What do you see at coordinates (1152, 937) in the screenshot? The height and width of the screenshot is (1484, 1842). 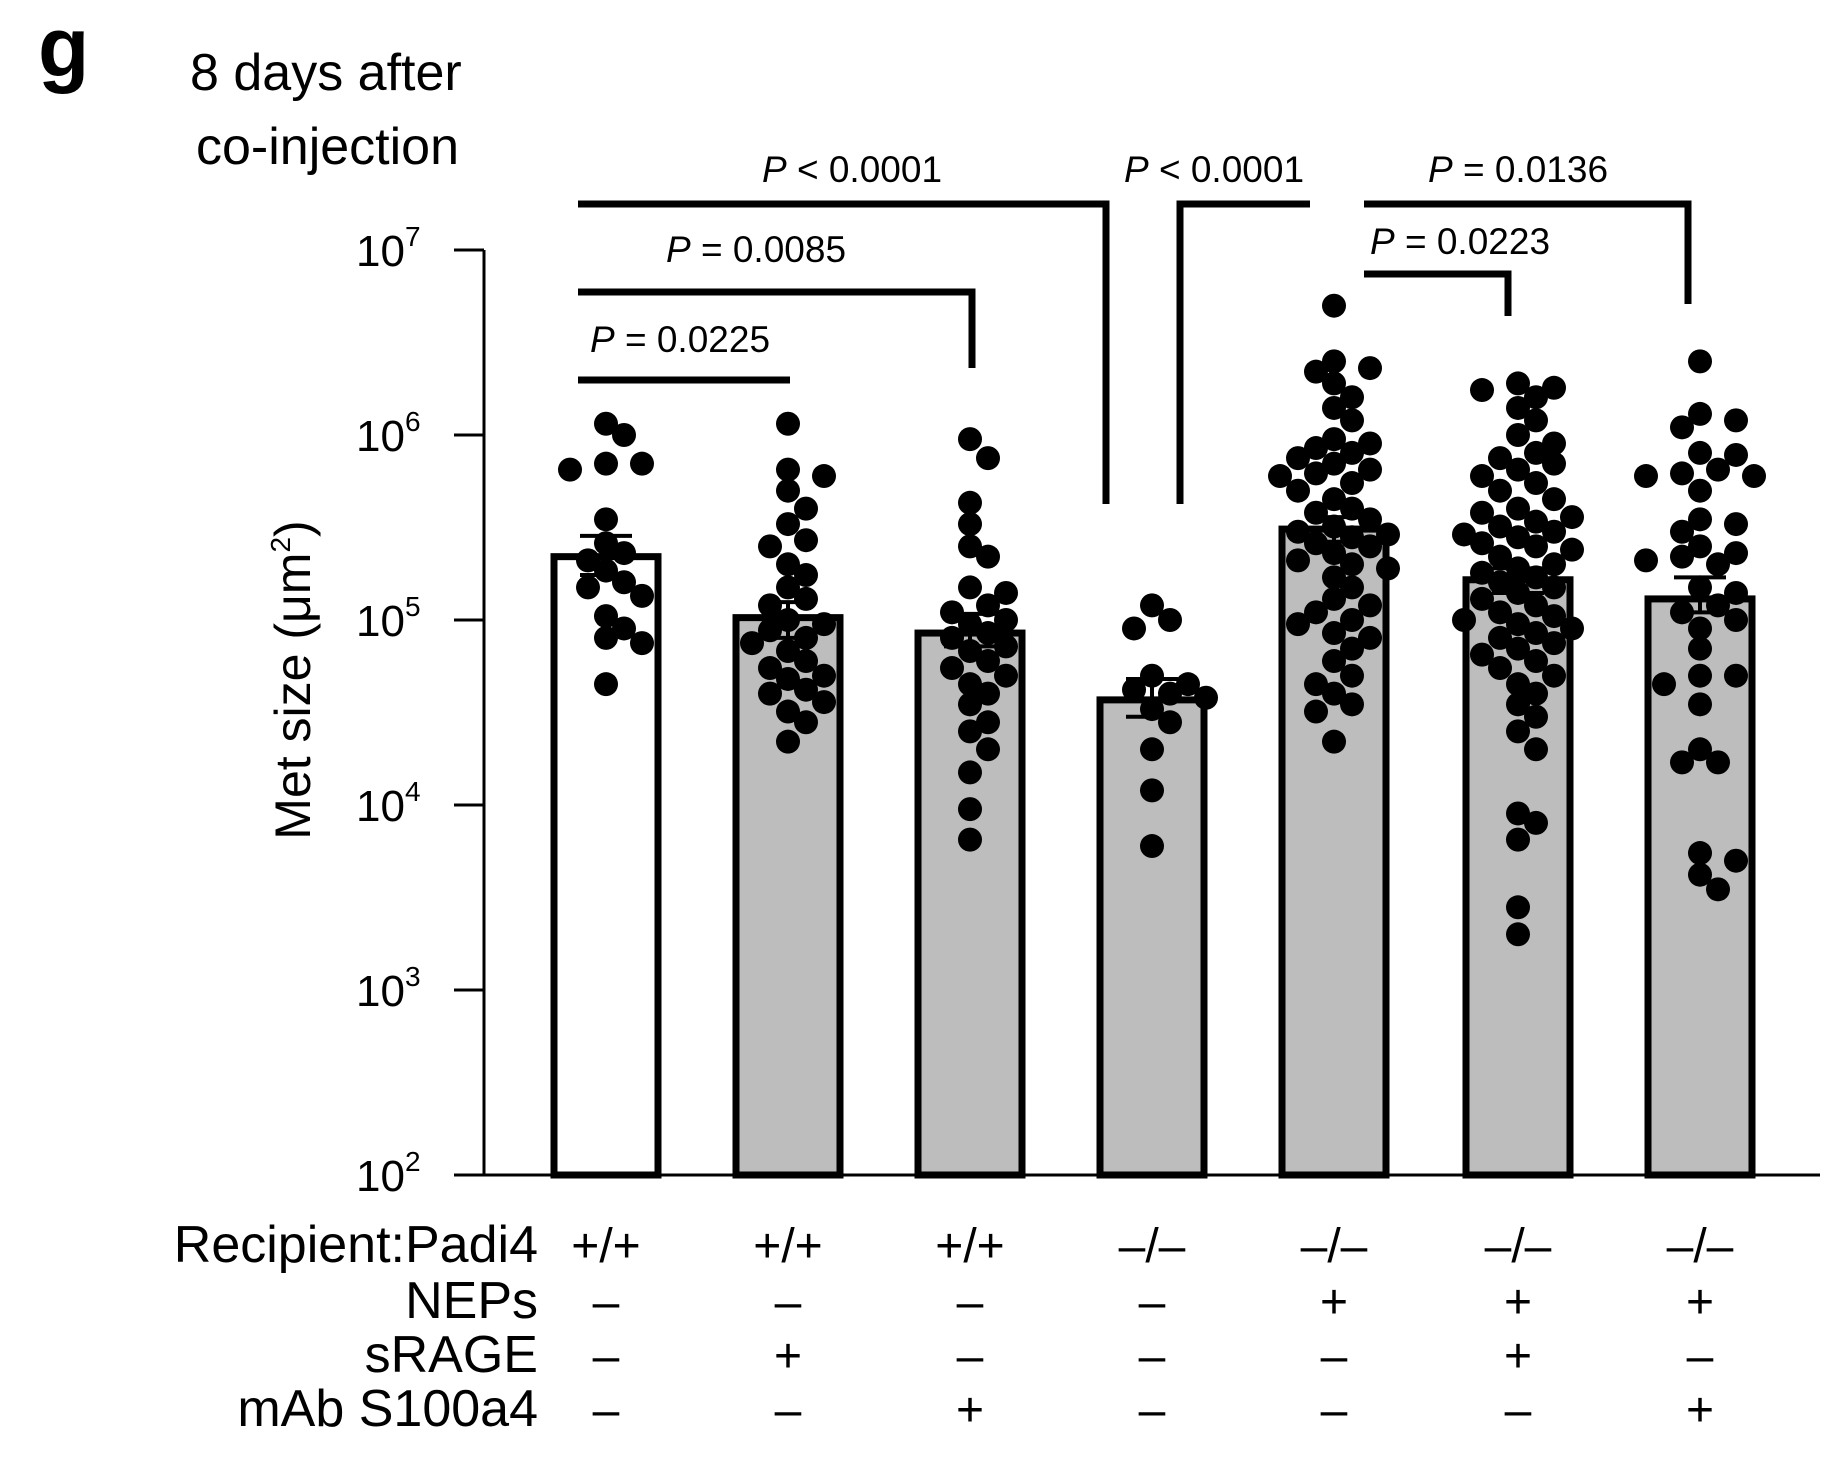 I see `bar` at bounding box center [1152, 937].